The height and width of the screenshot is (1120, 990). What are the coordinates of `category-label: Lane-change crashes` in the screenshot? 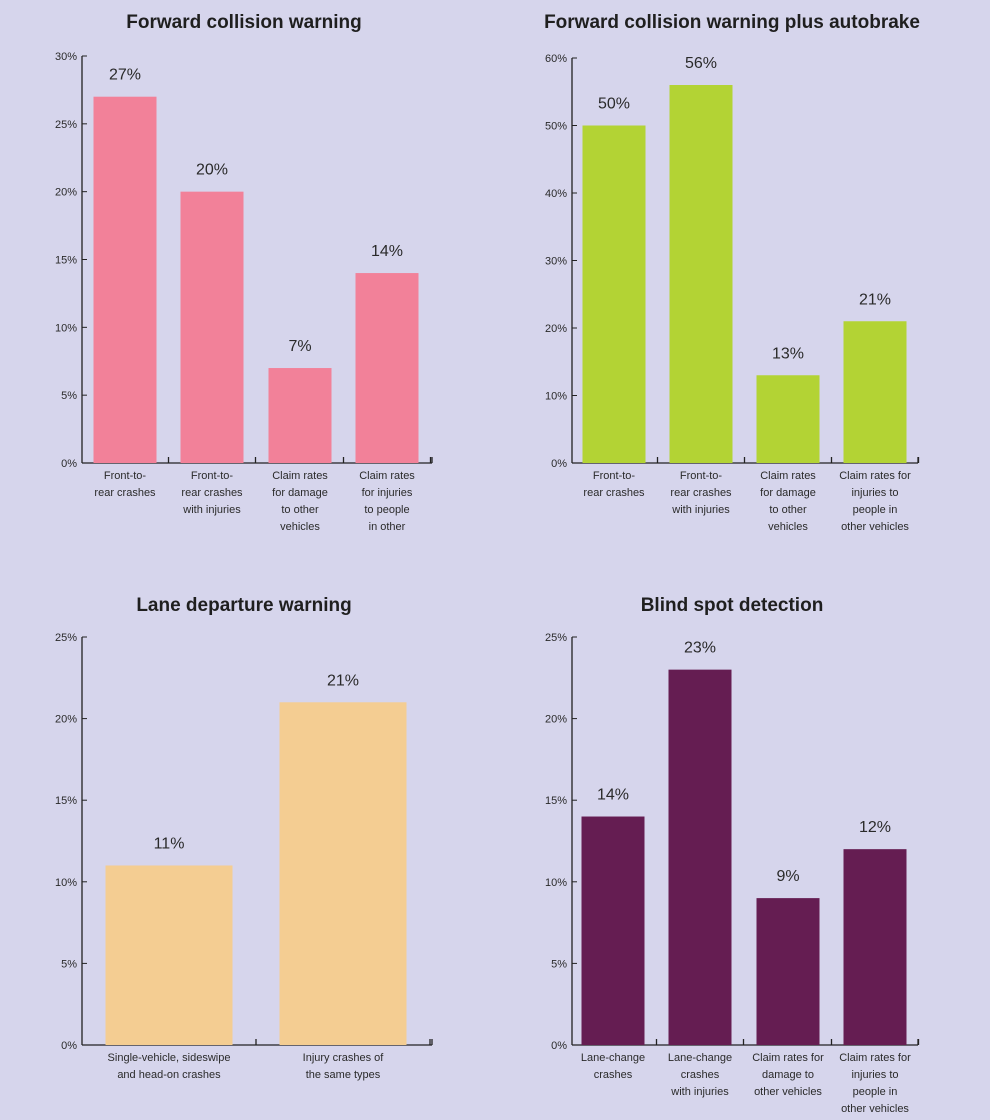 It's located at (613, 1066).